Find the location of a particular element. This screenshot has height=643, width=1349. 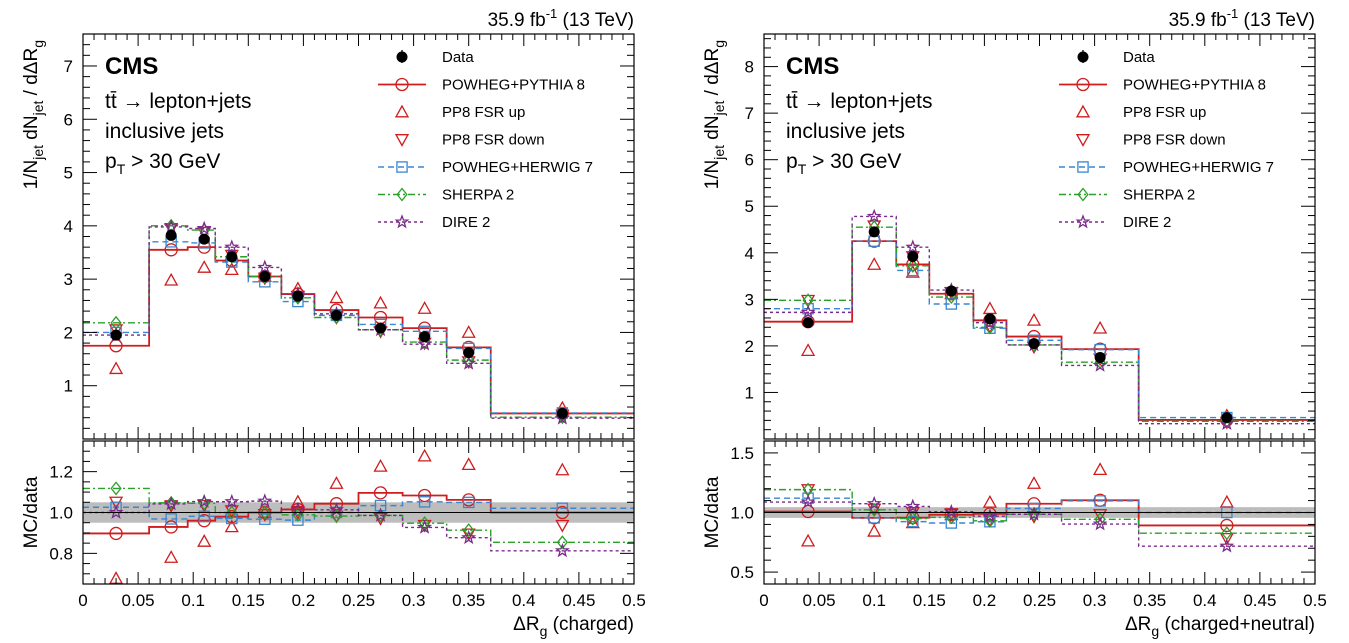

pt-cut-label: pT > 30 GeV is located at coordinates (162, 163).